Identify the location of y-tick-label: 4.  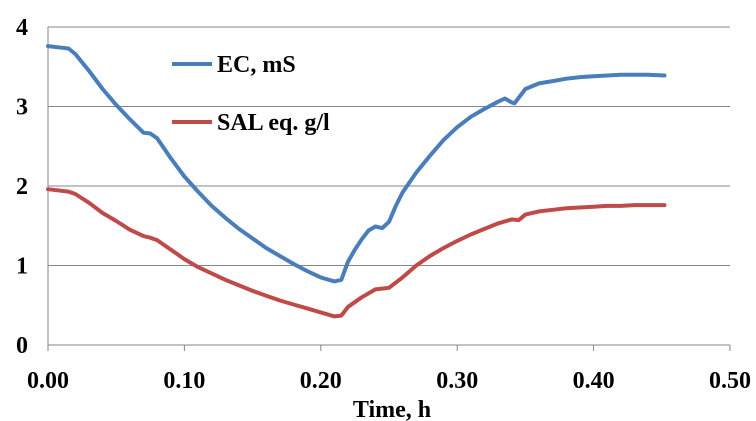
(22, 28).